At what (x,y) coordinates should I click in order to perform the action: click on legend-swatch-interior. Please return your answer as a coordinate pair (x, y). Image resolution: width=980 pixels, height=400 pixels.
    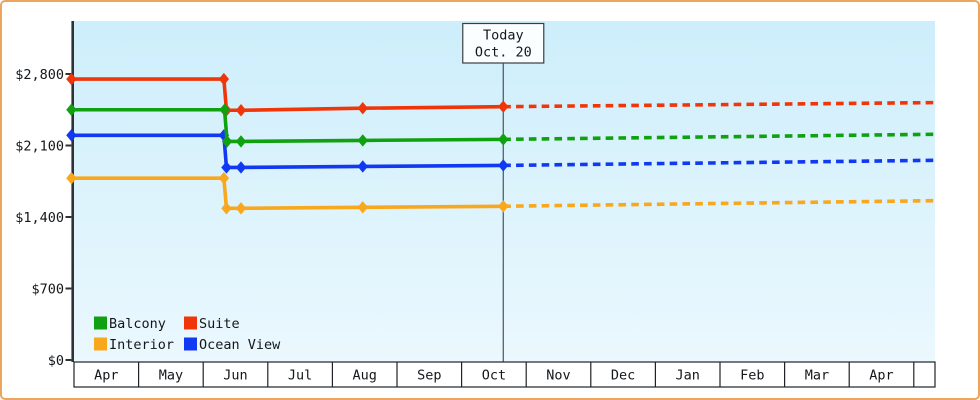
    Looking at the image, I should click on (100, 344).